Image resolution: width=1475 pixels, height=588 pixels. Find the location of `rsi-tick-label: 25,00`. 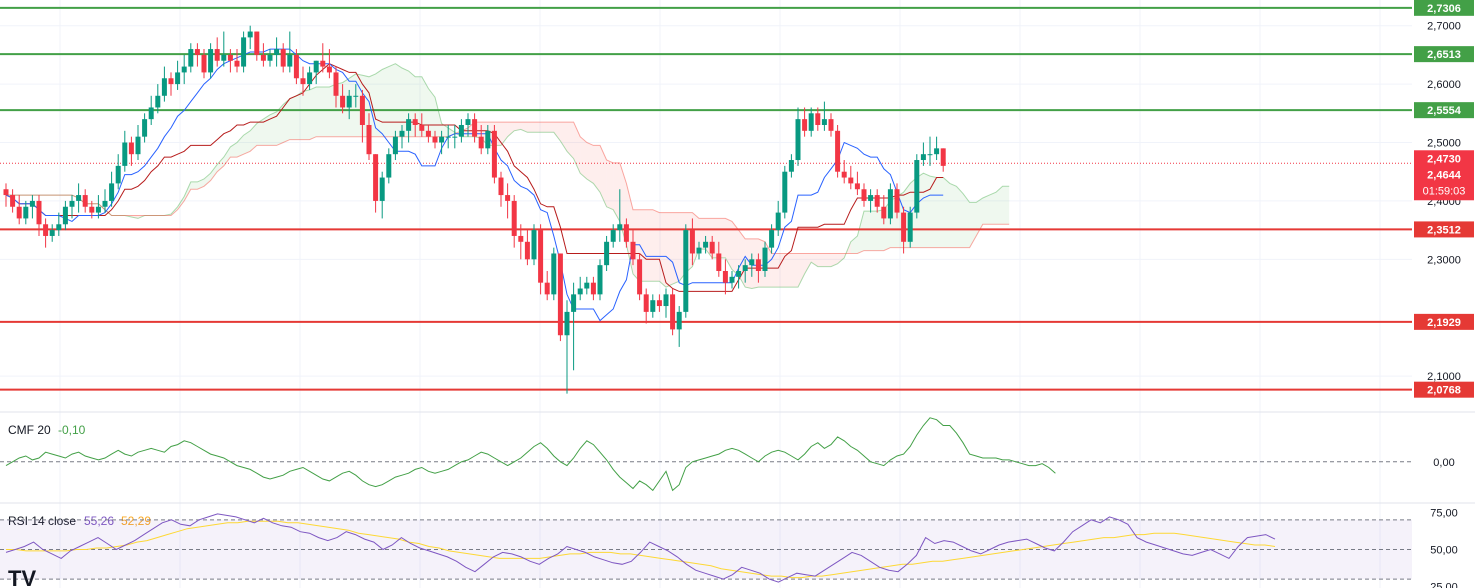

rsi-tick-label: 25,00 is located at coordinates (1444, 585).